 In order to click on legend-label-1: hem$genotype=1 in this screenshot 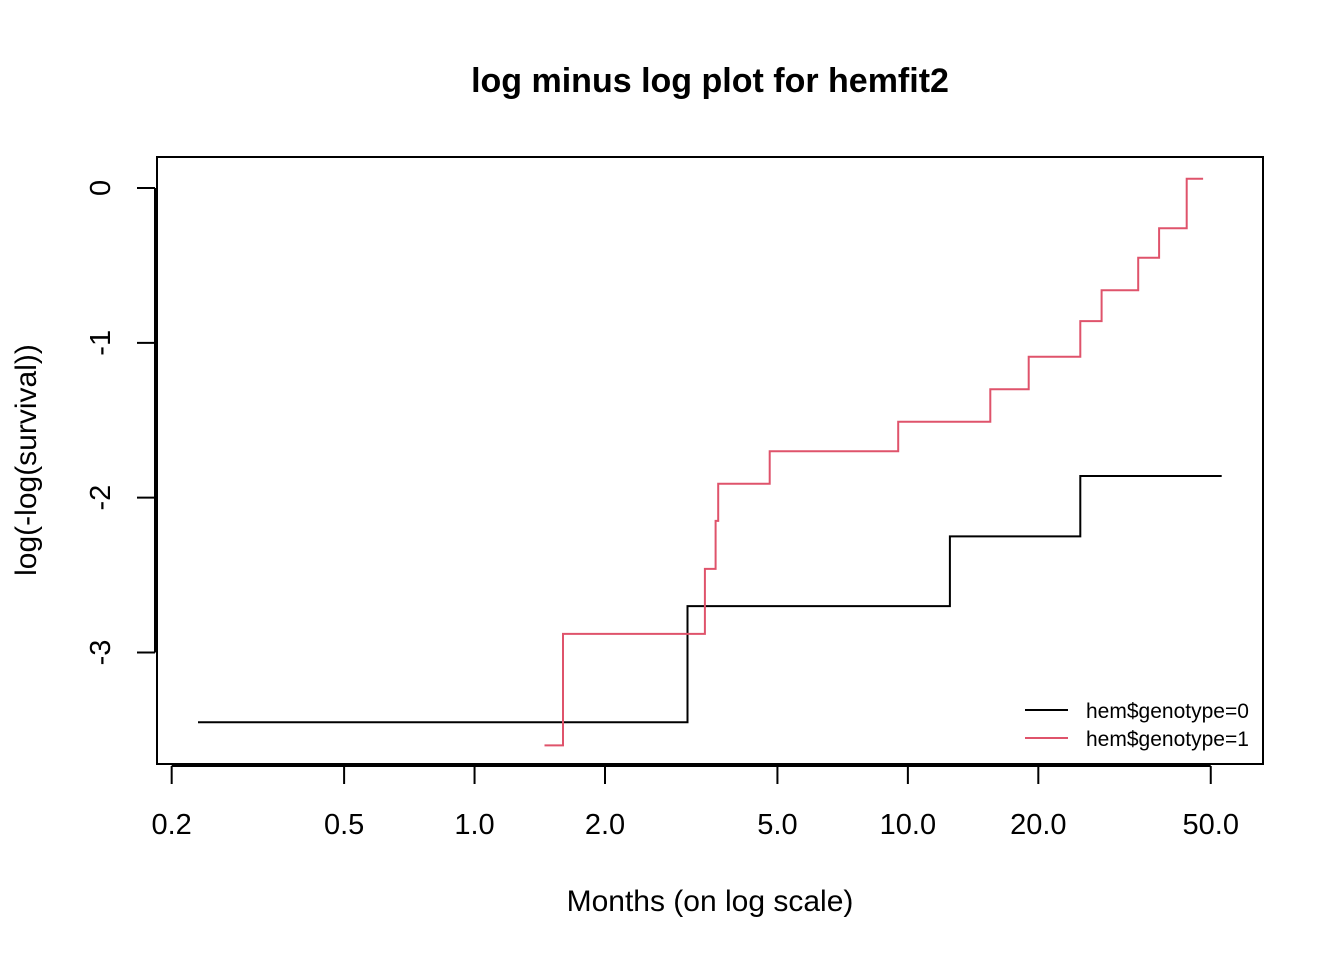, I will do `click(1167, 739)`.